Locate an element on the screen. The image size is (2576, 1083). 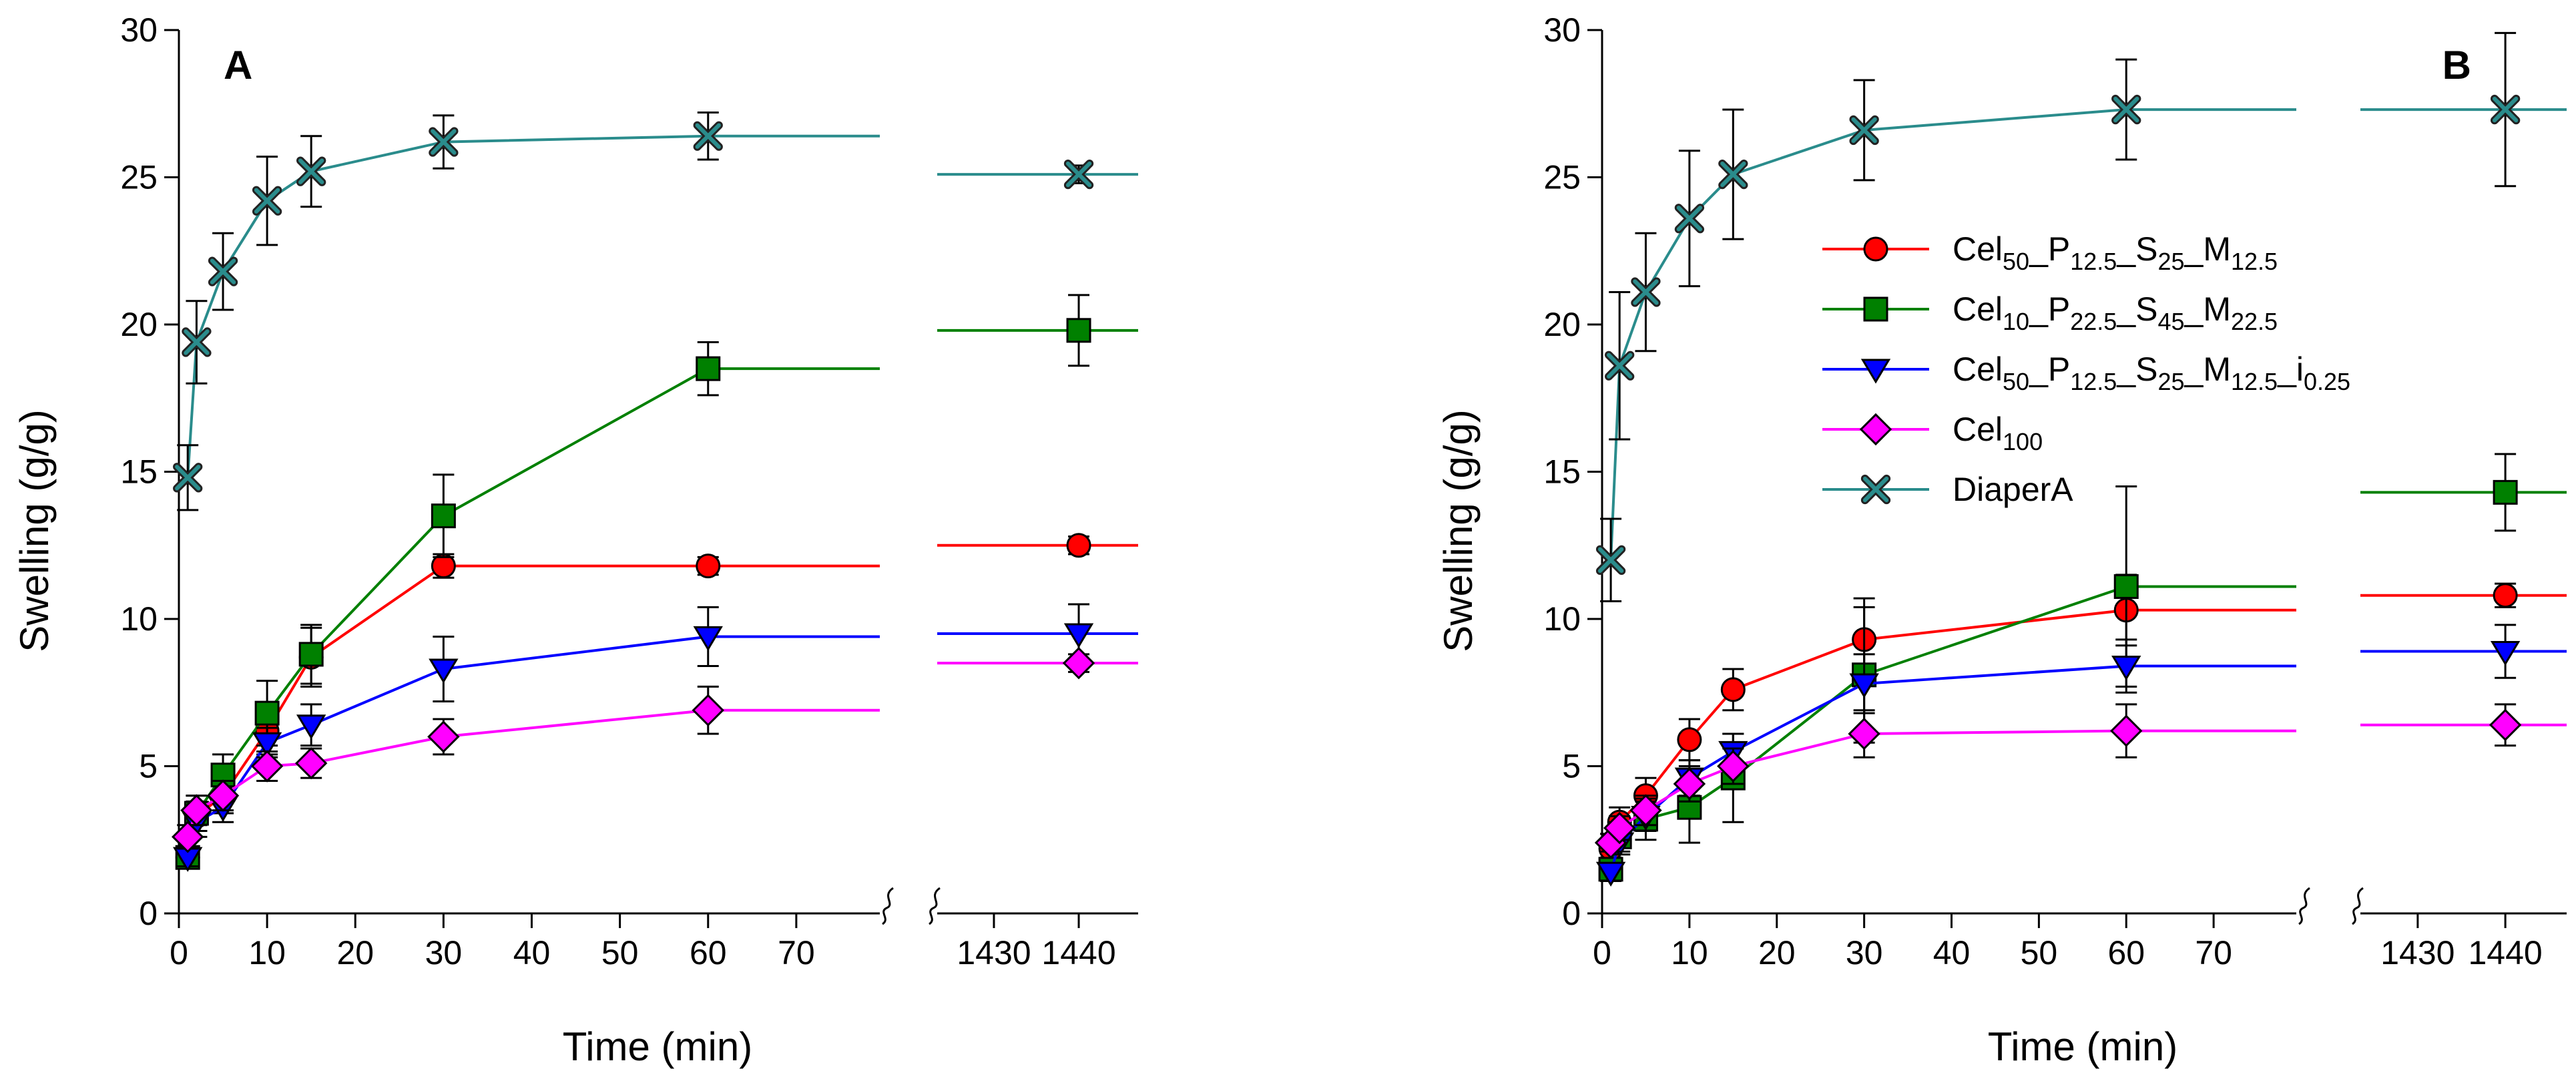
legend-entry-cel50i: Cel50_P12.5_S25_M12.5_i0.25 is located at coordinates (2086, 373).